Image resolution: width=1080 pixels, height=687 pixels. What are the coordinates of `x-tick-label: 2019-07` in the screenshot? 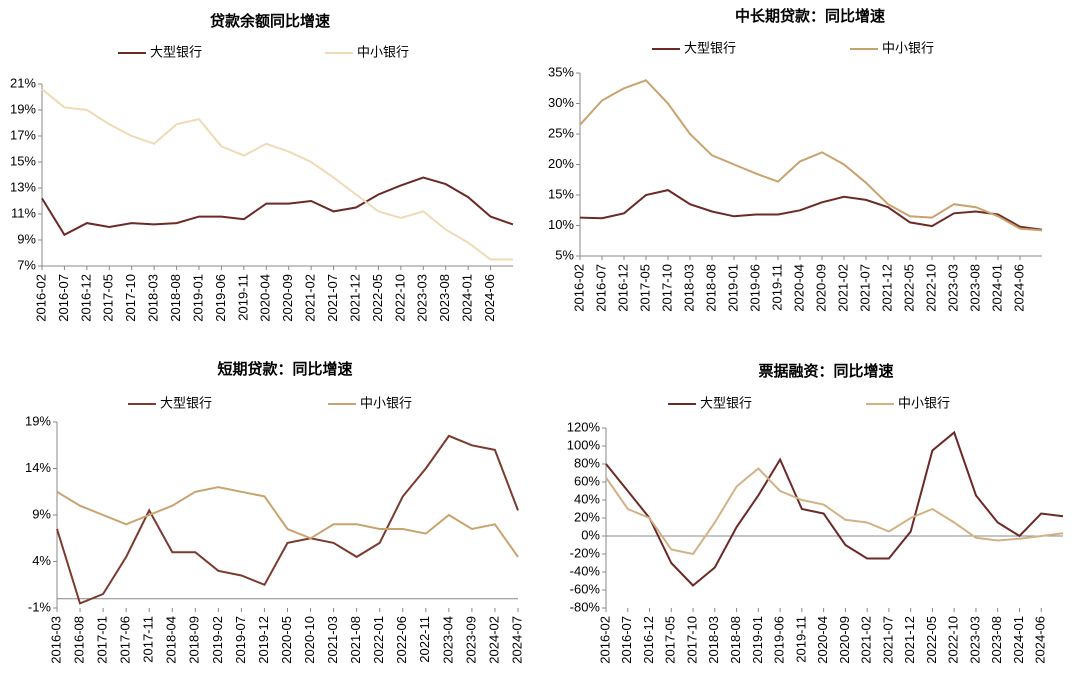 It's located at (240, 640).